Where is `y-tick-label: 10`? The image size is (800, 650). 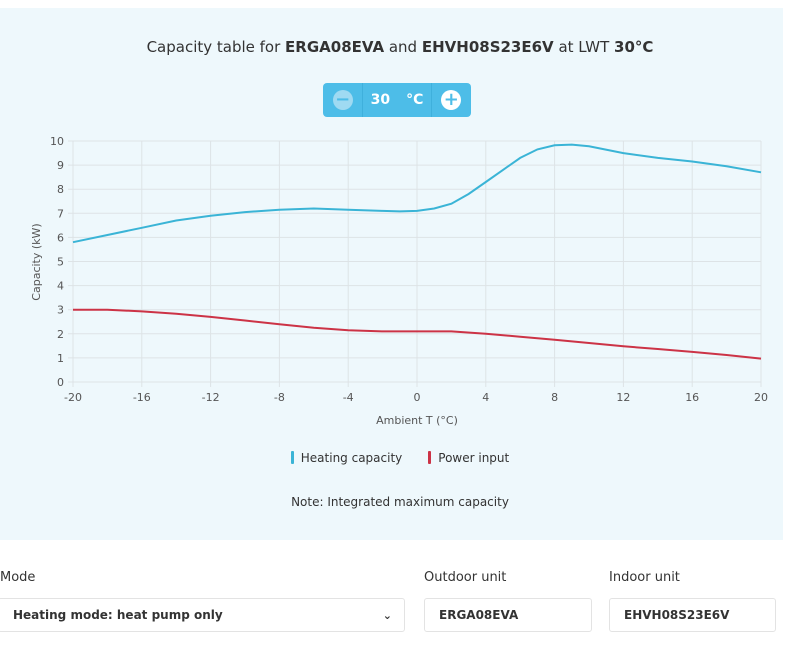
y-tick-label: 10 is located at coordinates (57, 141).